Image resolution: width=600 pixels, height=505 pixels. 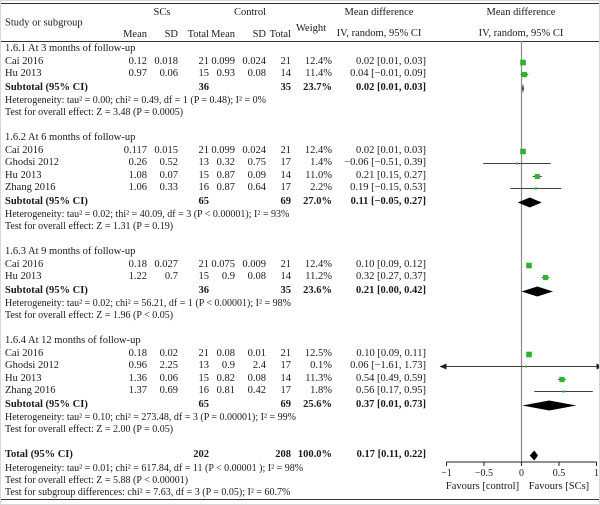 I want to click on mean-difference-value: 0.19 [−0.15, 0.53], so click(x=388, y=187).